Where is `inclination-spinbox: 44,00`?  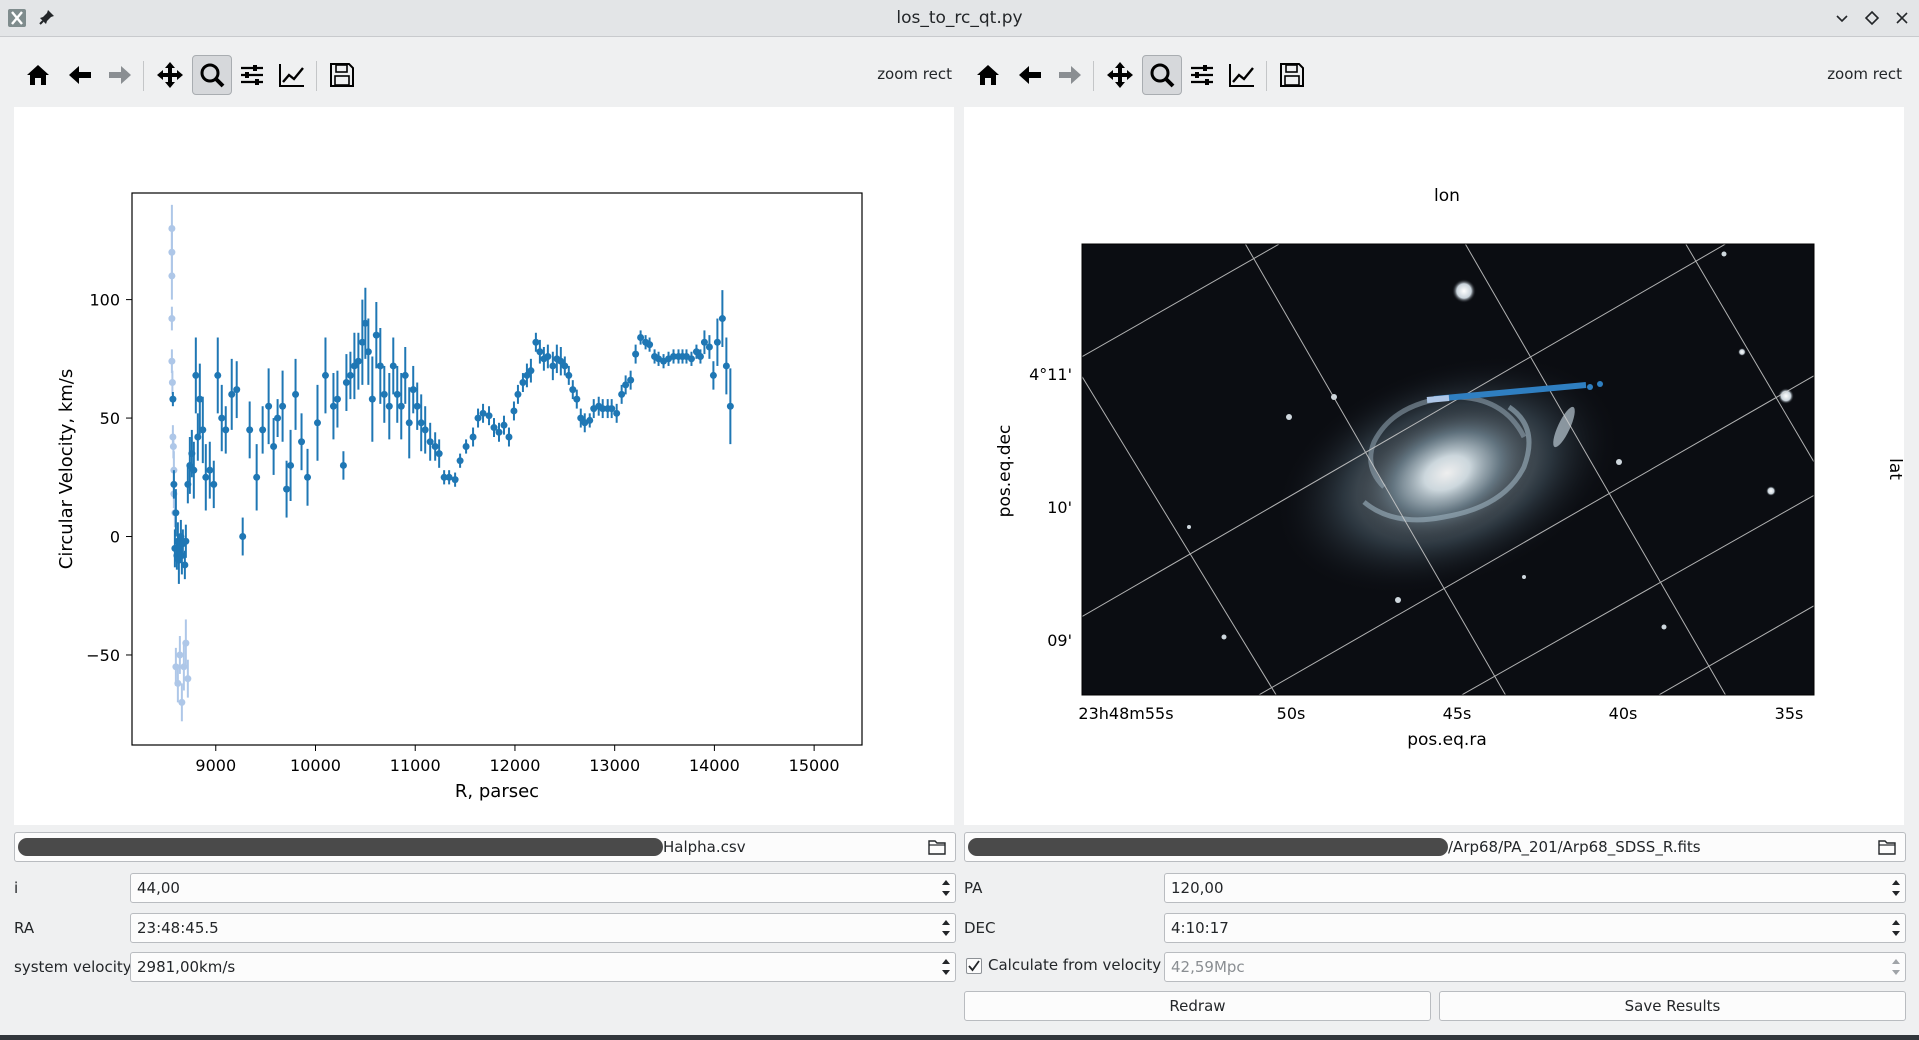
inclination-spinbox: 44,00 is located at coordinates (543, 888).